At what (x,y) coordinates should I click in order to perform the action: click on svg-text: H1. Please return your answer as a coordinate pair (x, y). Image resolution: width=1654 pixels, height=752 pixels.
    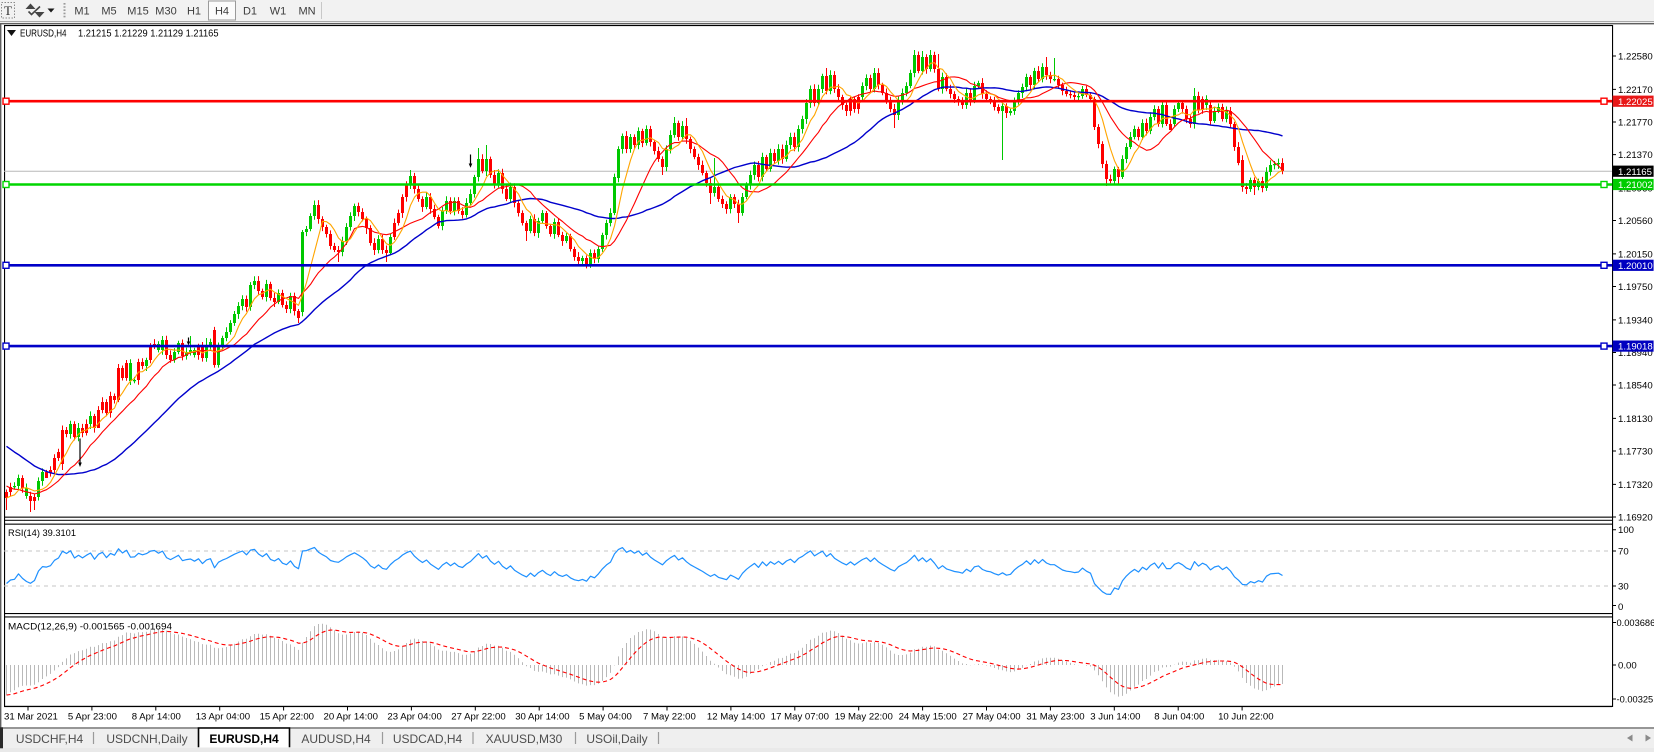
    Looking at the image, I should click on (194, 12).